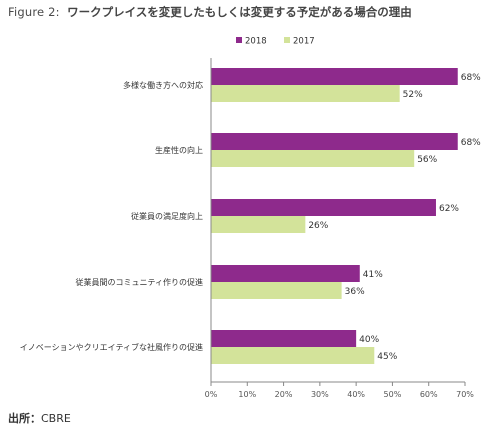 The height and width of the screenshot is (432, 502). I want to click on legend-label-2017: 2017, so click(304, 42).